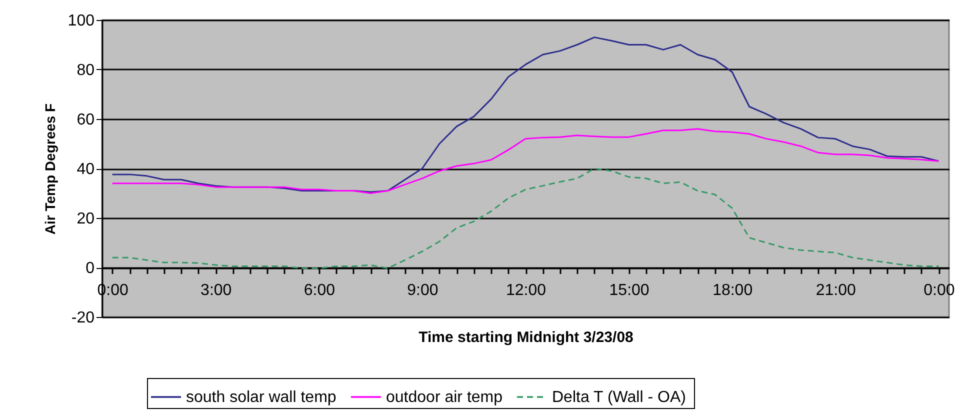  I want to click on y-axis-title: Air Temp Degrees F, so click(50, 168).